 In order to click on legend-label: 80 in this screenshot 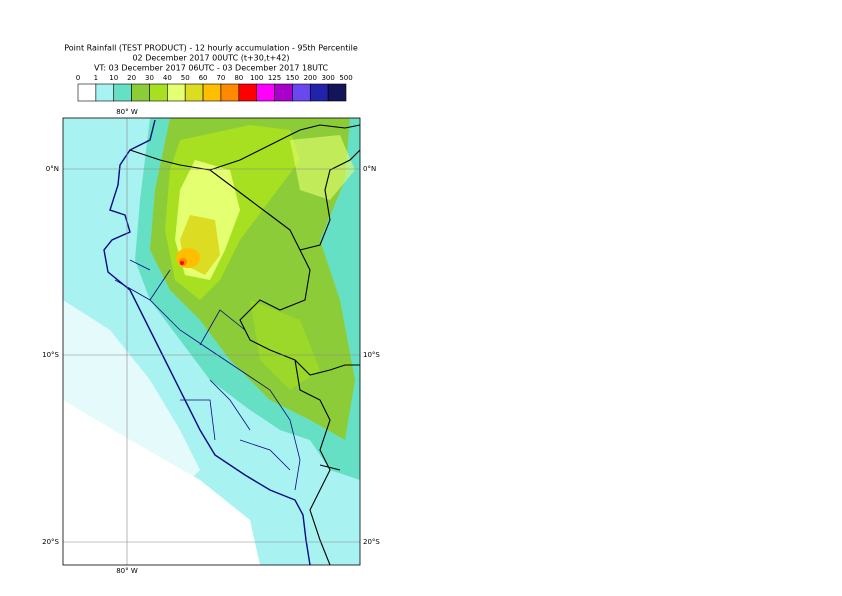, I will do `click(238, 78)`.